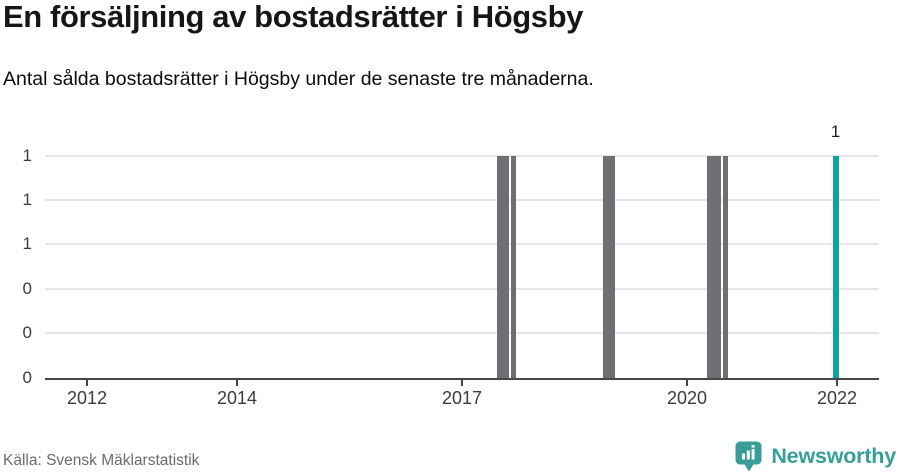 Image resolution: width=900 pixels, height=474 pixels. I want to click on x-axis-tick-label: 2012, so click(87, 398).